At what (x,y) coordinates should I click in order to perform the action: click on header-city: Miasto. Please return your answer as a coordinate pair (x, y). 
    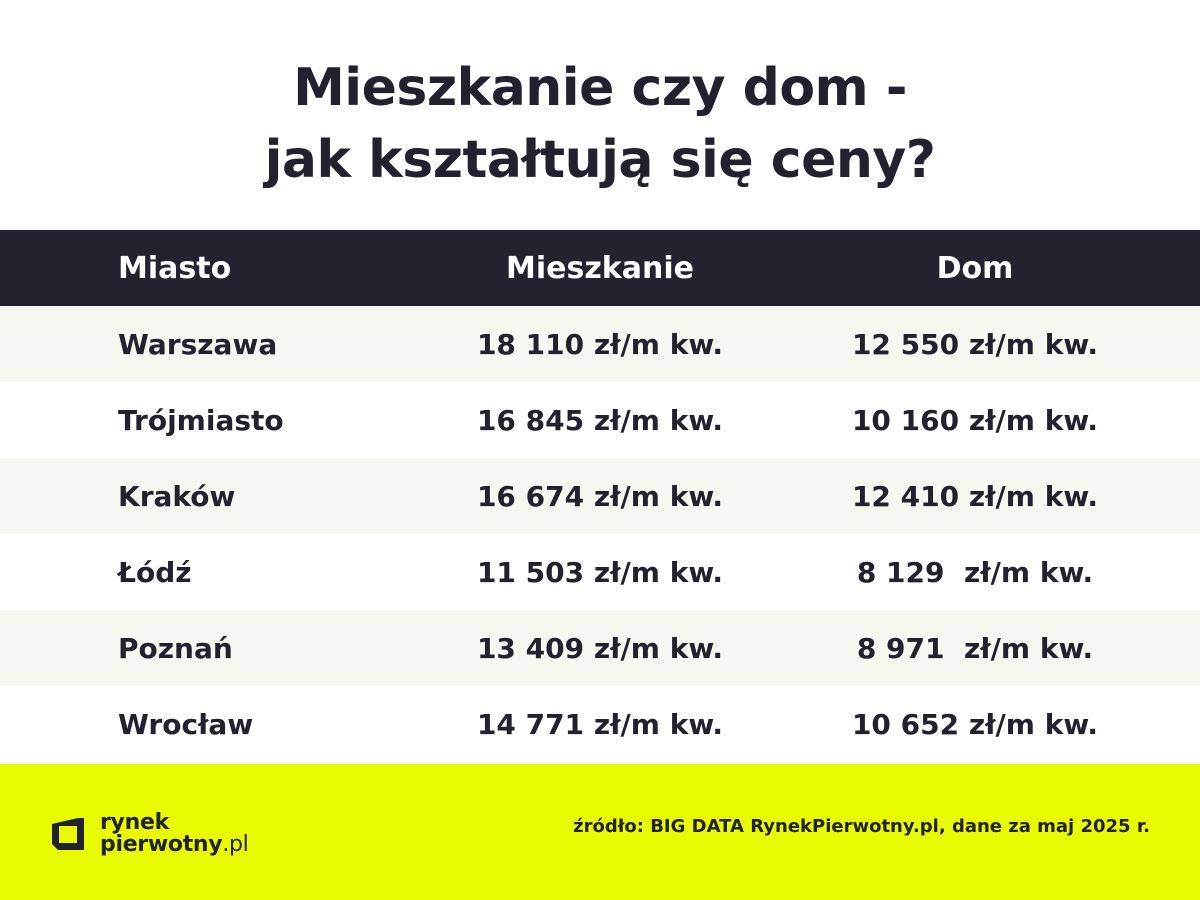
    Looking at the image, I should click on (175, 268).